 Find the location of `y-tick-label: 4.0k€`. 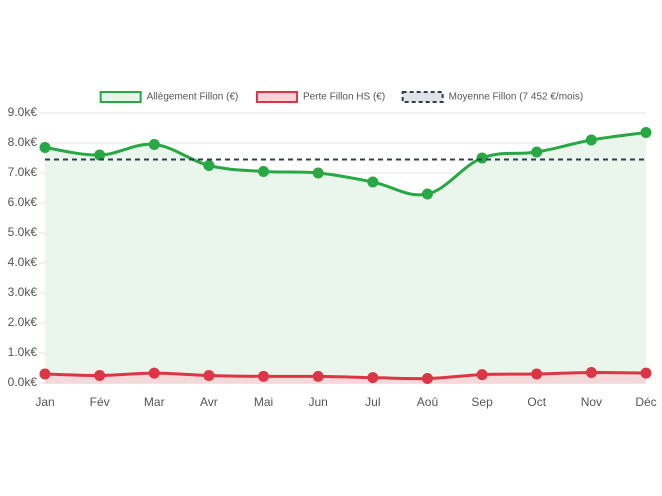

y-tick-label: 4.0k€ is located at coordinates (23, 262).